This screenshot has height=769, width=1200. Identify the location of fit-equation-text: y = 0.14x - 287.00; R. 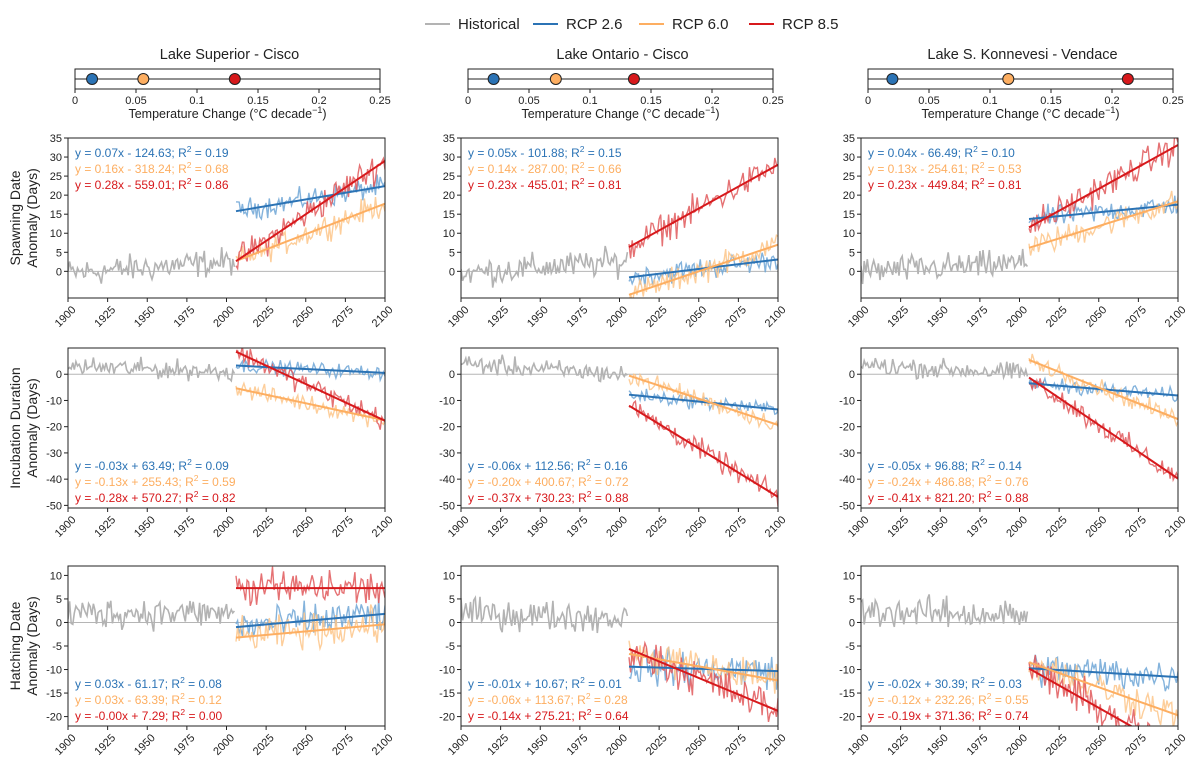
(524, 169).